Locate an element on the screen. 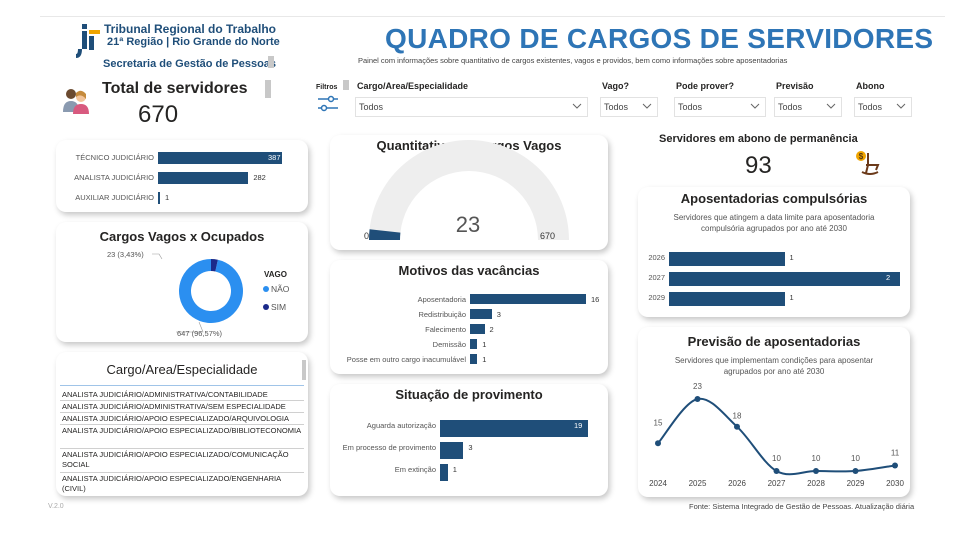 The image size is (960, 540). previsao-x-tick: 2025 is located at coordinates (698, 483).